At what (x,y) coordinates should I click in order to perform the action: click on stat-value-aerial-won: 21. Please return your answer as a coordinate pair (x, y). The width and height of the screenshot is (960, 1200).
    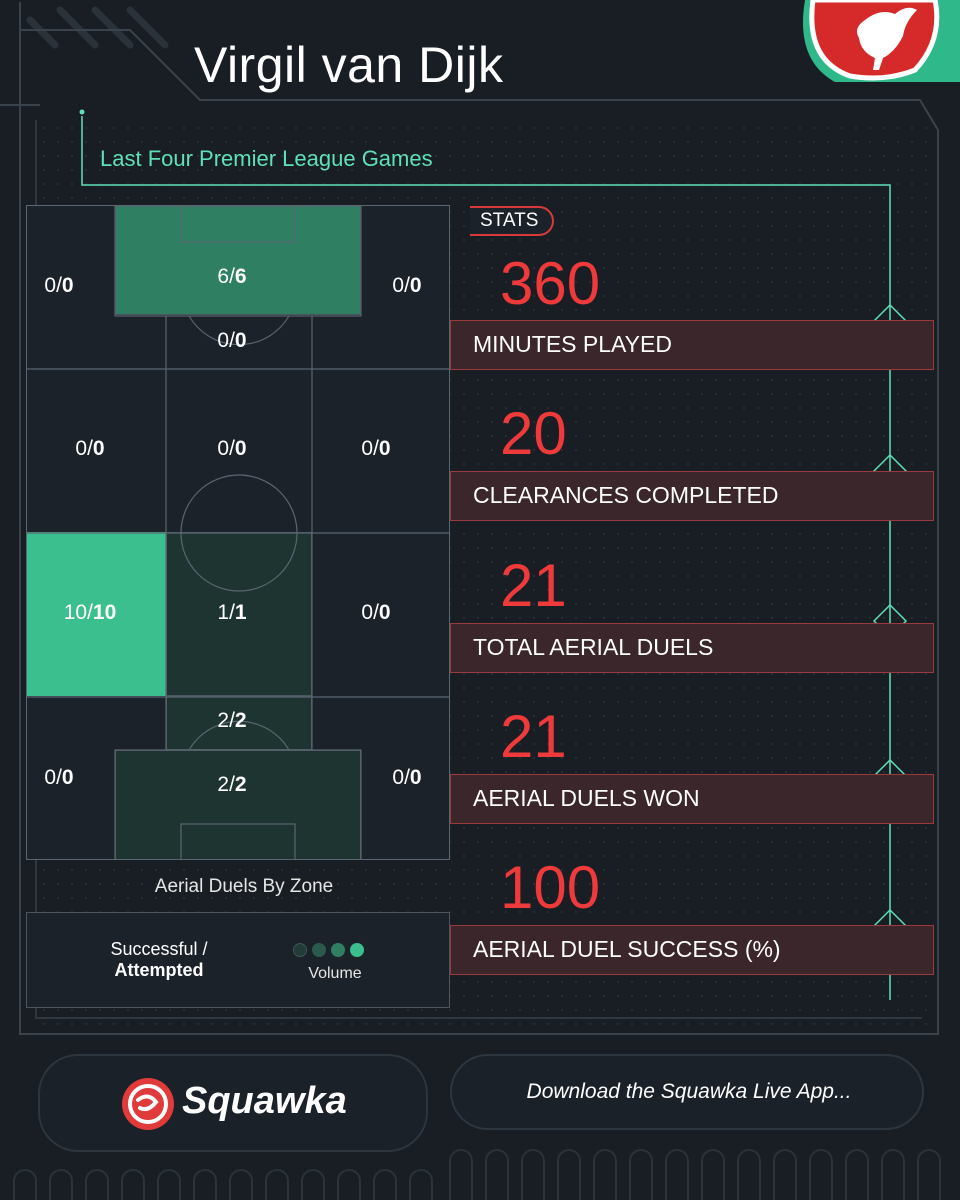
    Looking at the image, I should click on (533, 736).